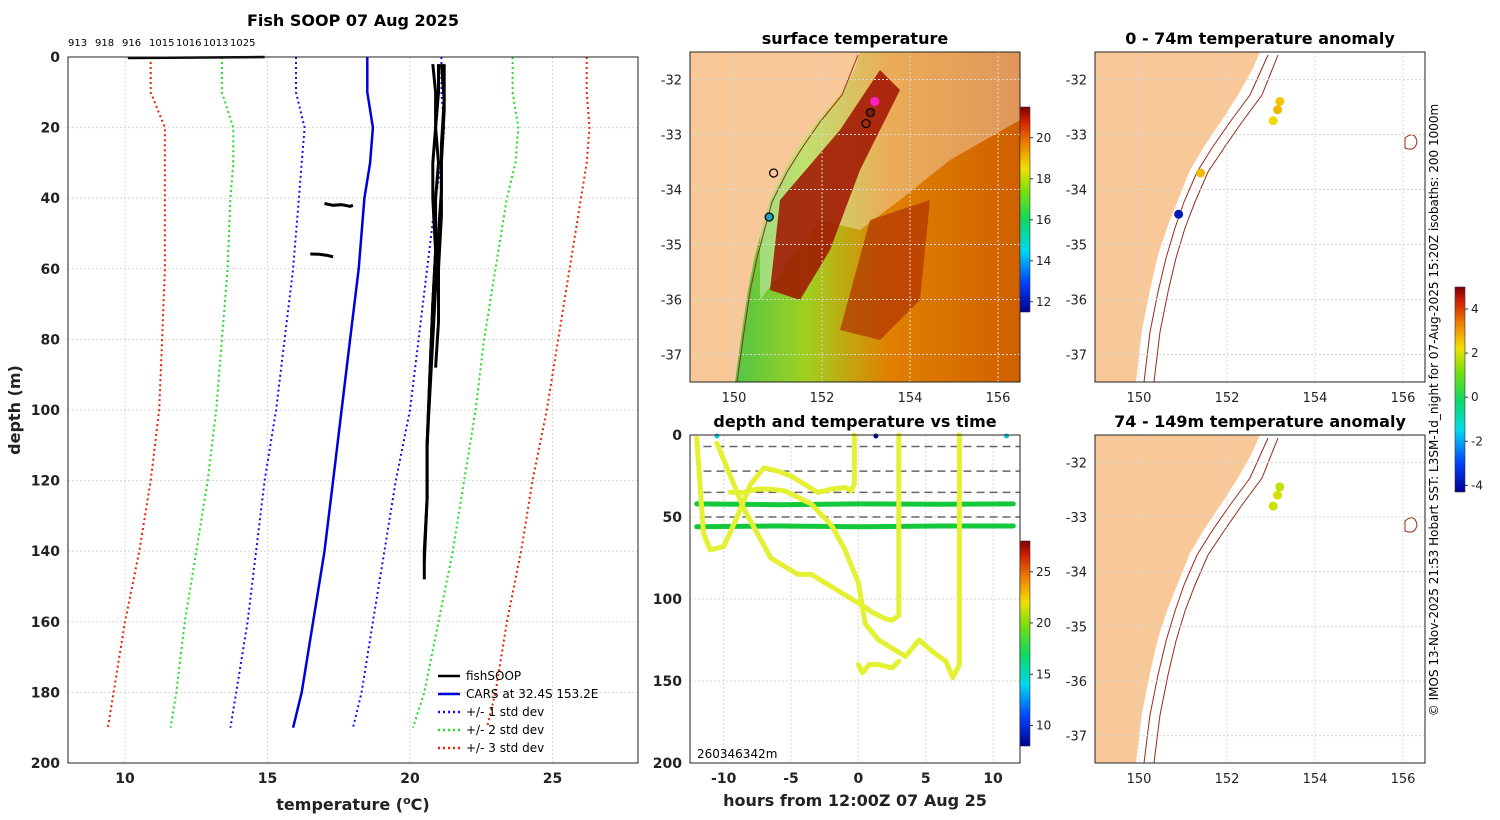  I want to click on anomaly-colorbar-ticks: -4 -2 0 2 4, so click(1474, 397).